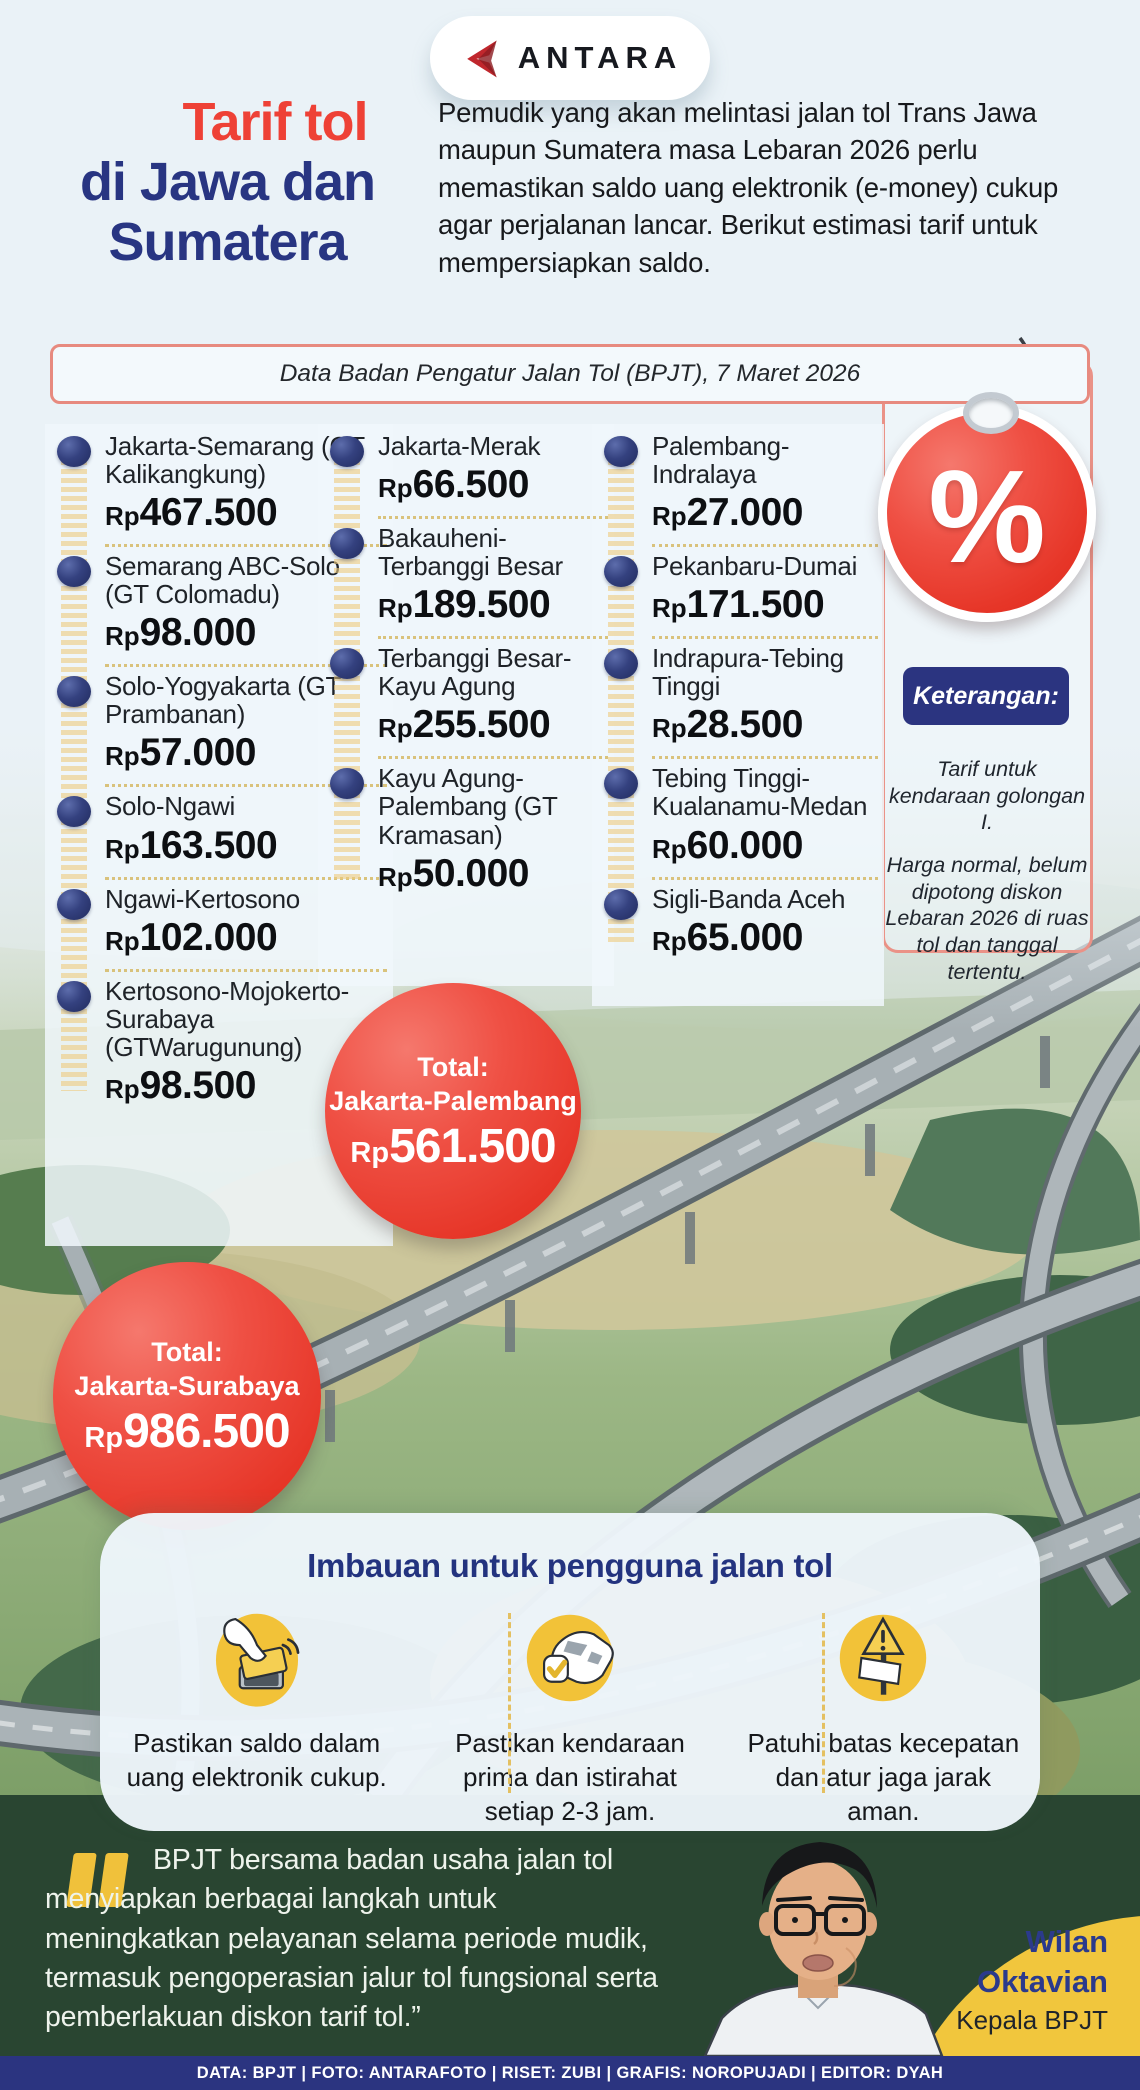 This screenshot has width=1140, height=2090. What do you see at coordinates (570, 1658) in the screenshot?
I see `car-check-icon` at bounding box center [570, 1658].